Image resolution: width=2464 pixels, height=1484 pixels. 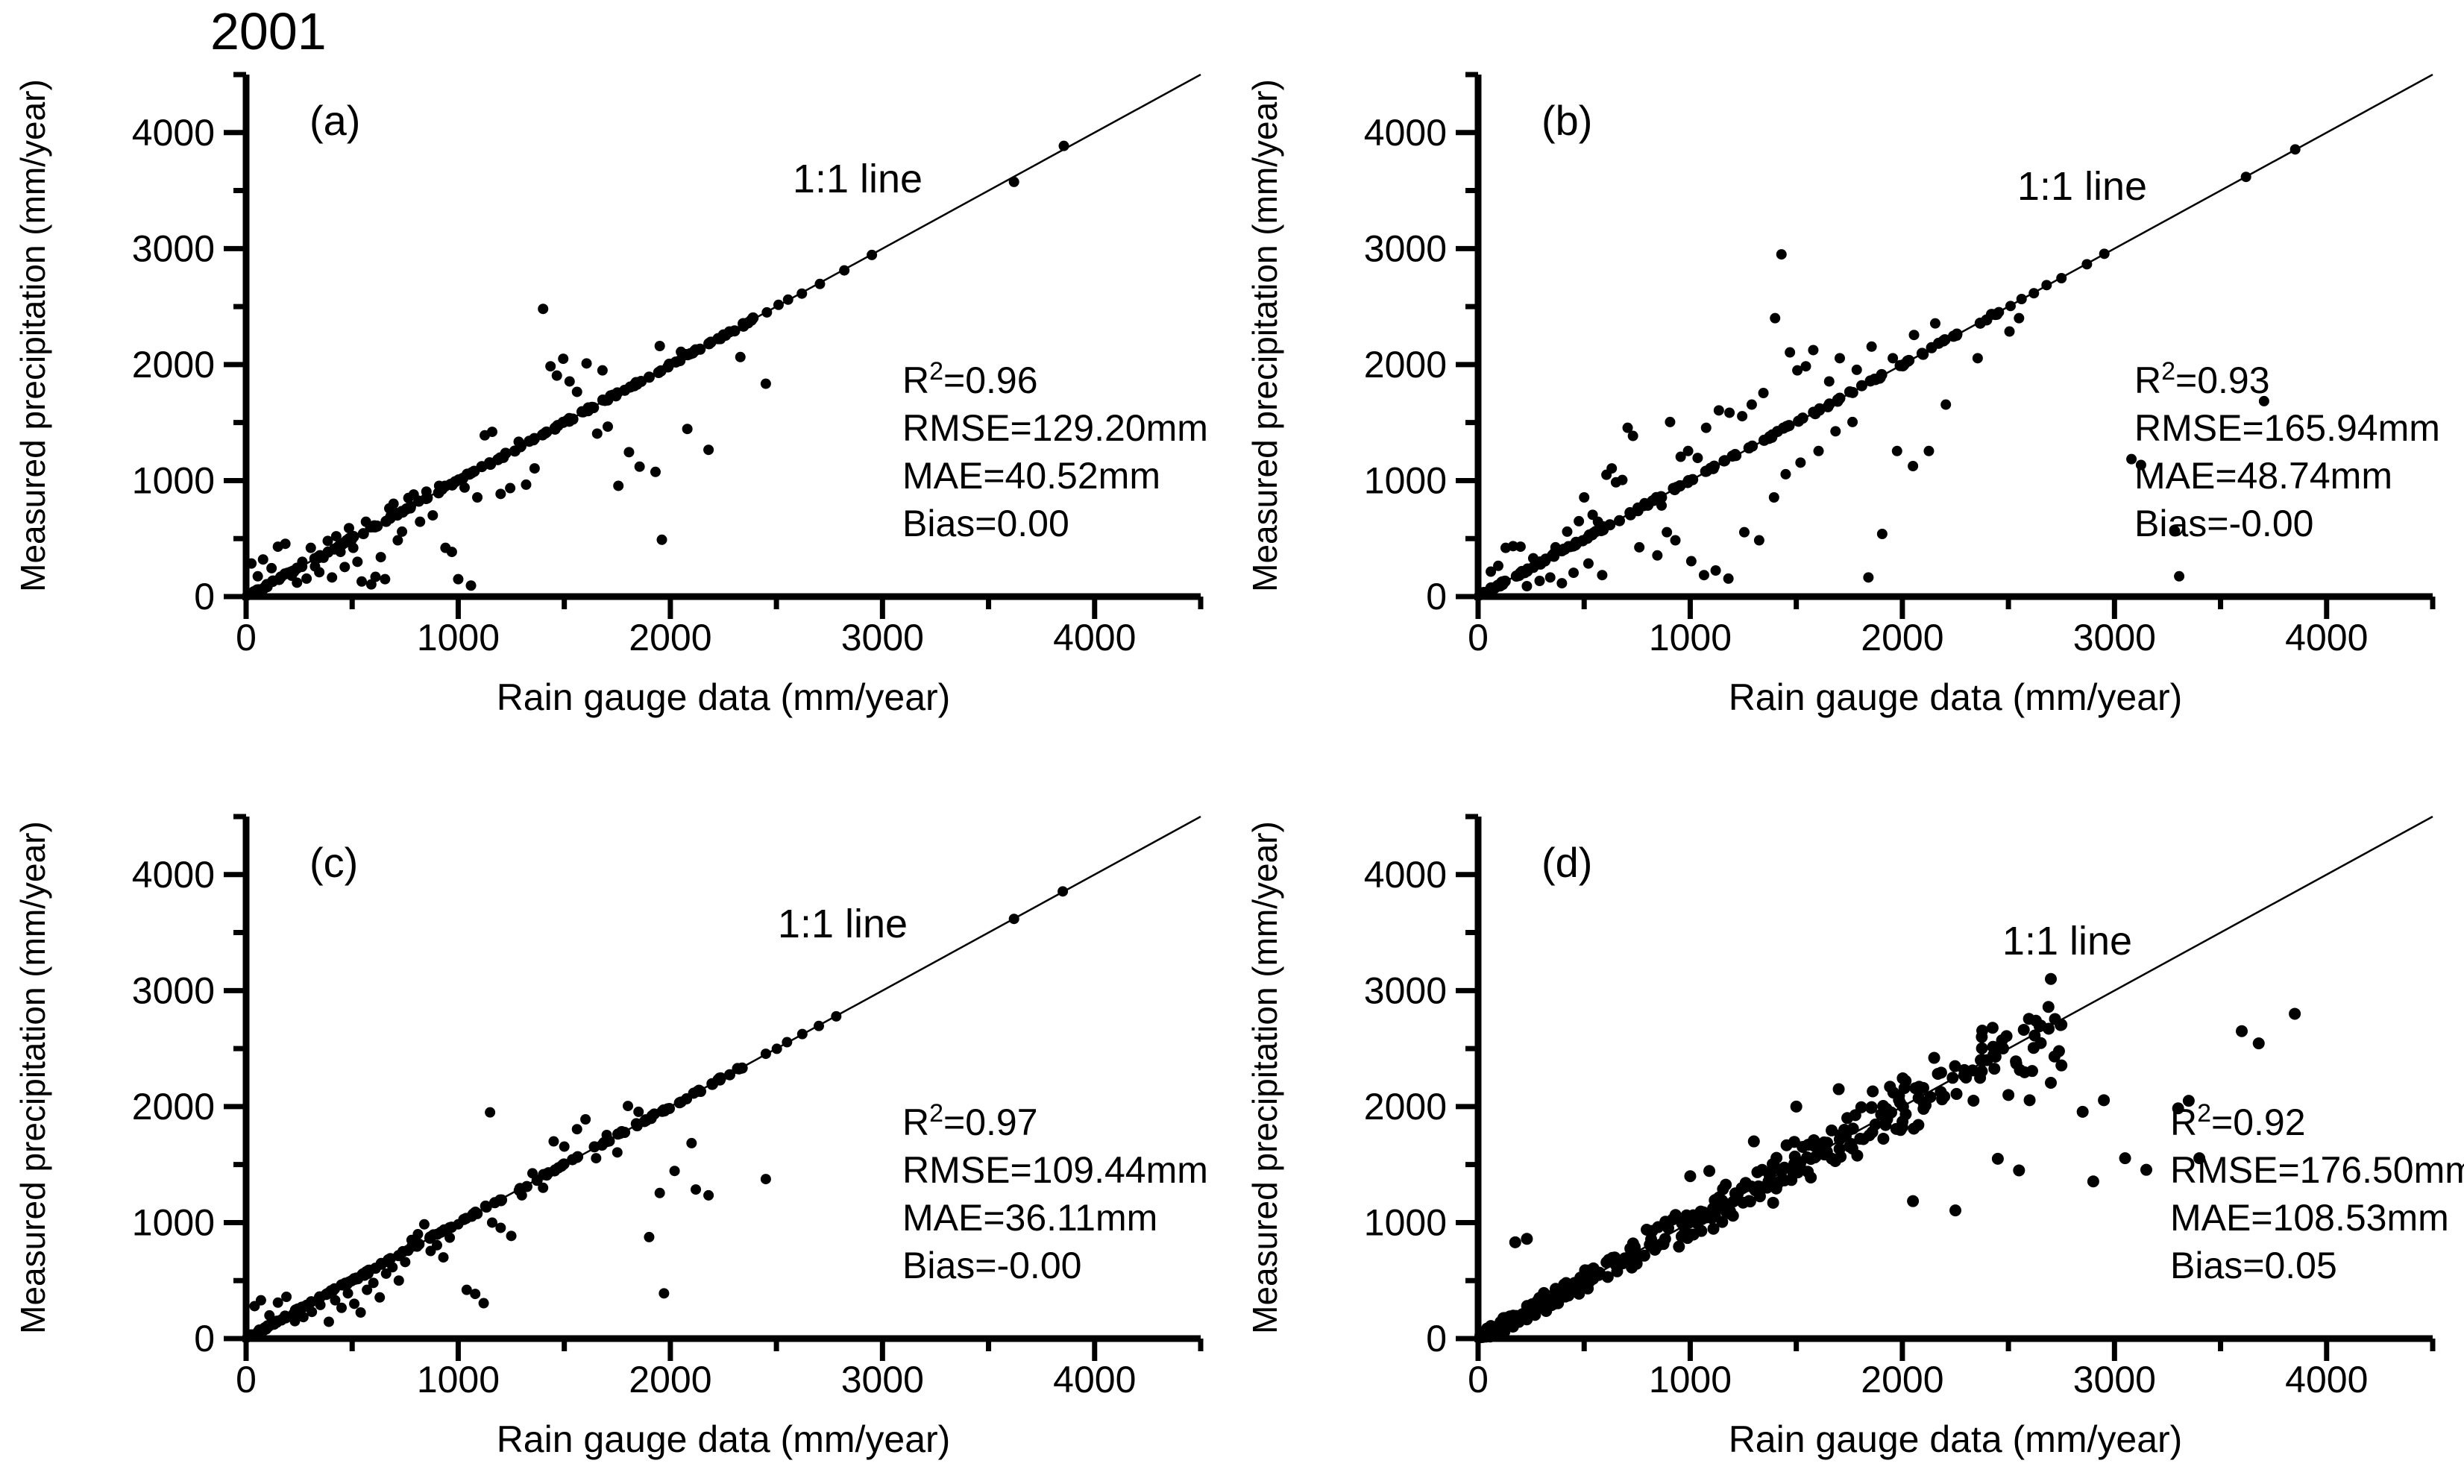 I want to click on stats-rmse: RMSE=176.50mm, so click(x=2317, y=1170).